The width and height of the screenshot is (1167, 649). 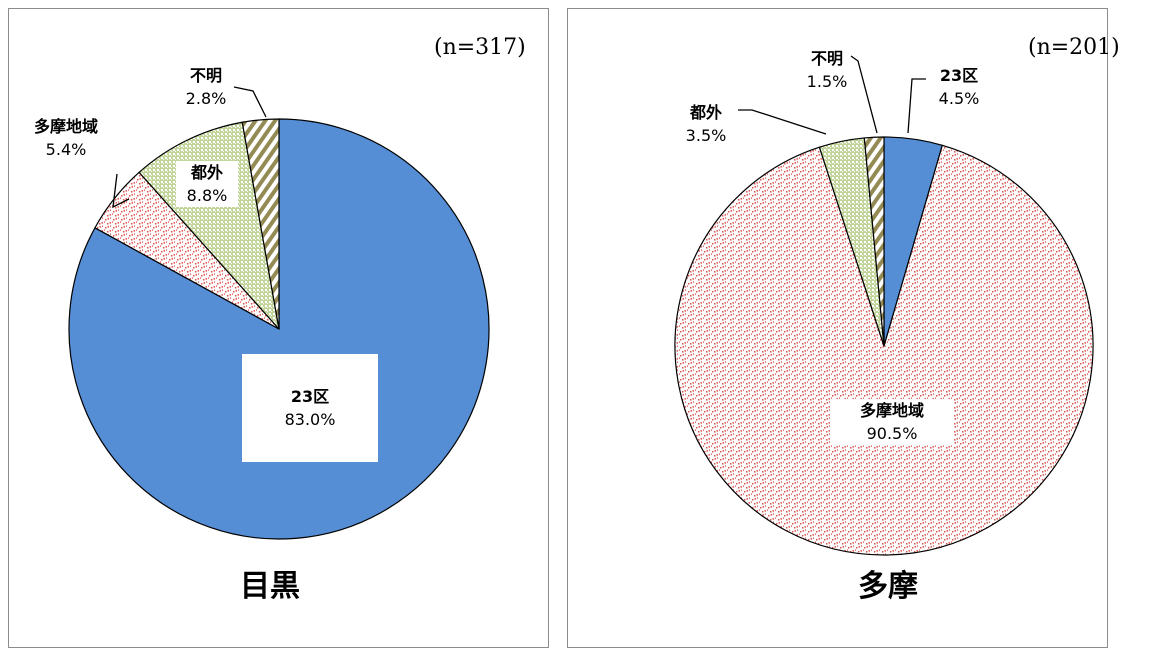 What do you see at coordinates (959, 98) in the screenshot?
I see `slice-value-label: 4.5%` at bounding box center [959, 98].